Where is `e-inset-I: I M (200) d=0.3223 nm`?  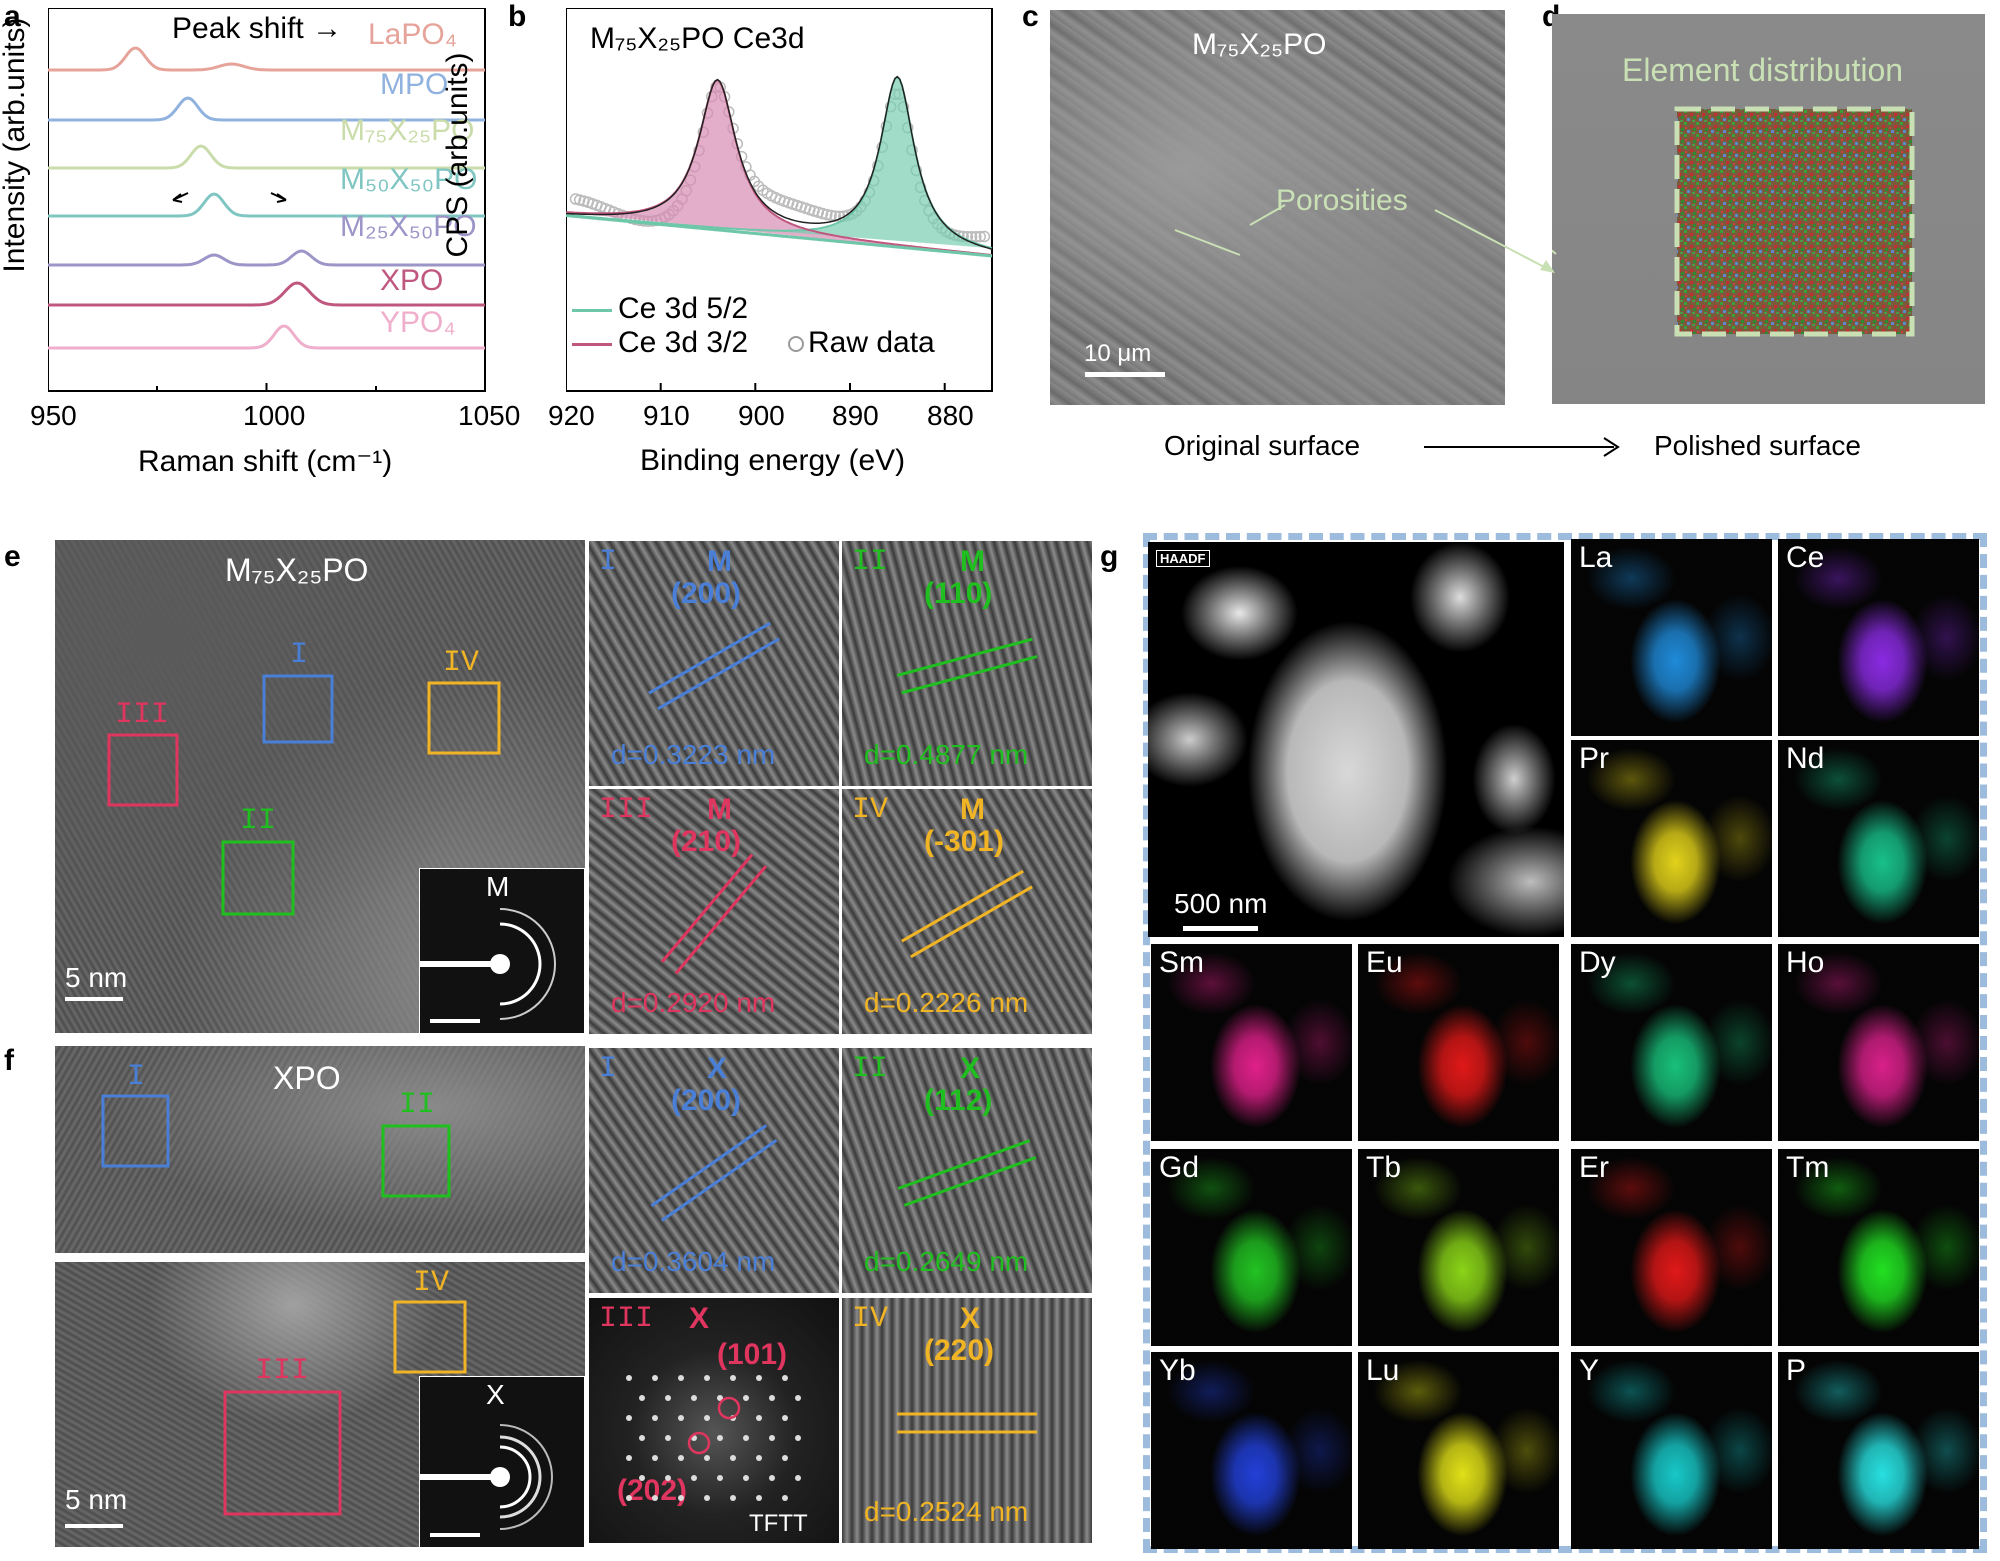
e-inset-I: I M (200) d=0.3223 nm is located at coordinates (714, 663).